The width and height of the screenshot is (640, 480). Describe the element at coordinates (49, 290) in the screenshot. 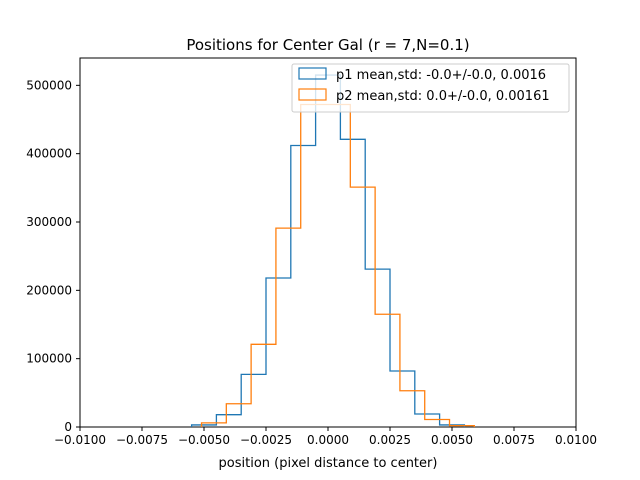

I see `y-tick-label: 200000` at that location.